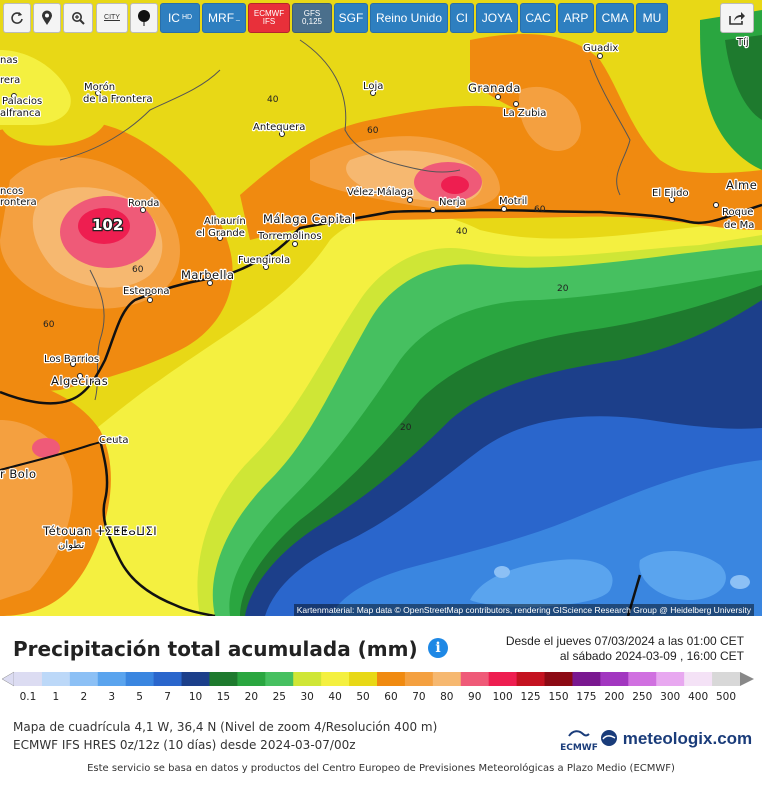 This screenshot has height=786, width=762. Describe the element at coordinates (225, 221) in the screenshot. I see `place-label: Alhaurín` at that location.